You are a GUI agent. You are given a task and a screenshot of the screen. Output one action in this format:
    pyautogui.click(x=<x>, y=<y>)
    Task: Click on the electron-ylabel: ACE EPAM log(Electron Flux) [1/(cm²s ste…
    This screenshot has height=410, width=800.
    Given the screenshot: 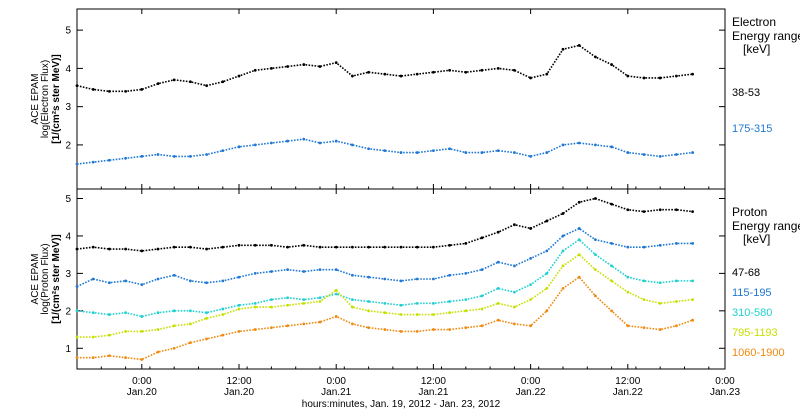 What is the action you would take?
    pyautogui.click(x=46, y=98)
    